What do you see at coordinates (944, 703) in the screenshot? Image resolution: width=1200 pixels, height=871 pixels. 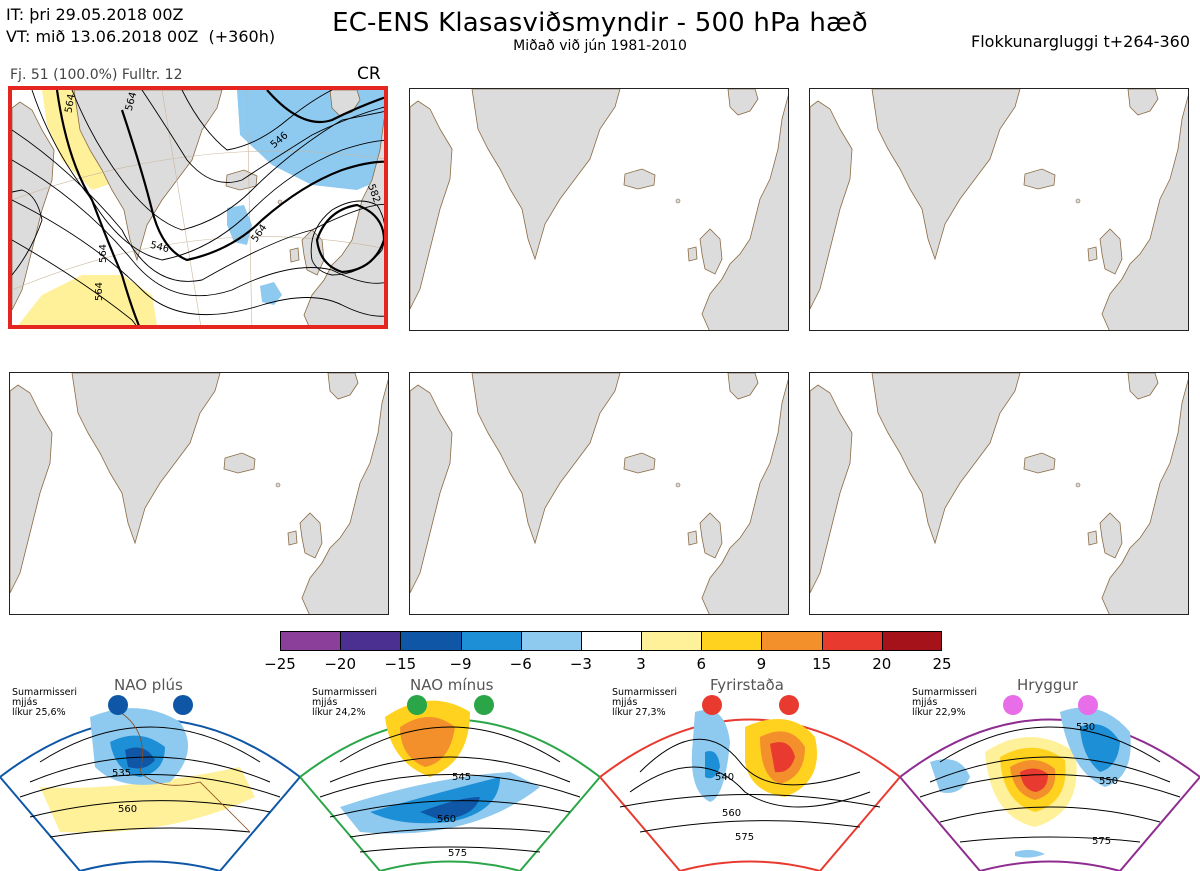 I see `regime-note: Sumarmisseri mjjás líkur 22,9%` at bounding box center [944, 703].